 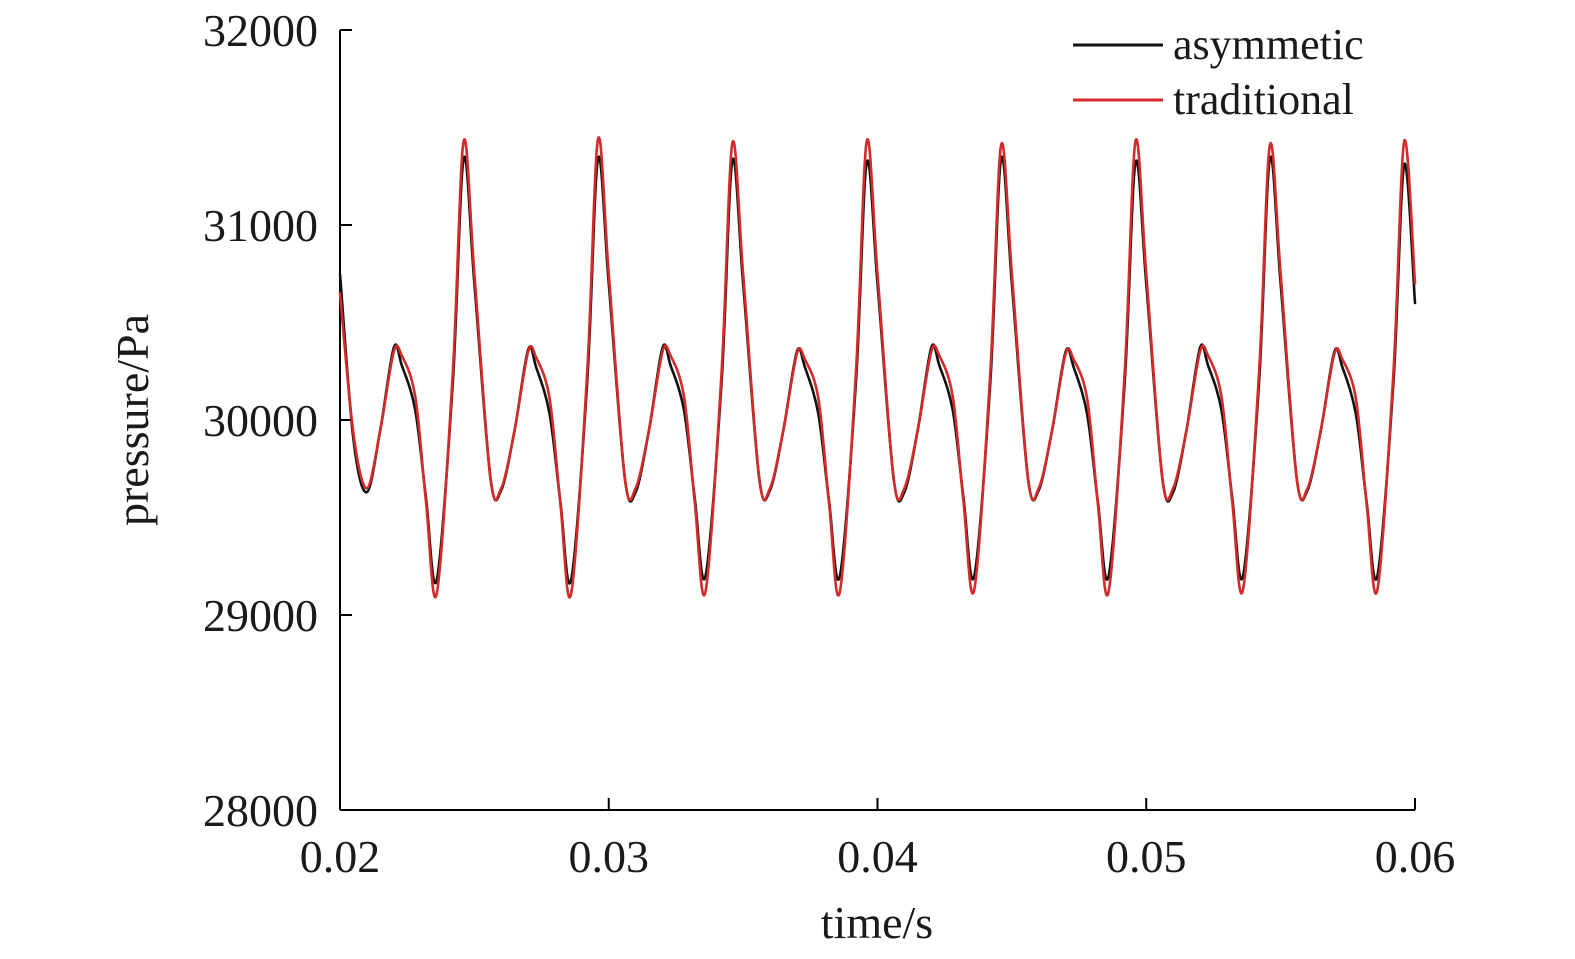 I want to click on y-tick-label: 28000, so click(x=260, y=810).